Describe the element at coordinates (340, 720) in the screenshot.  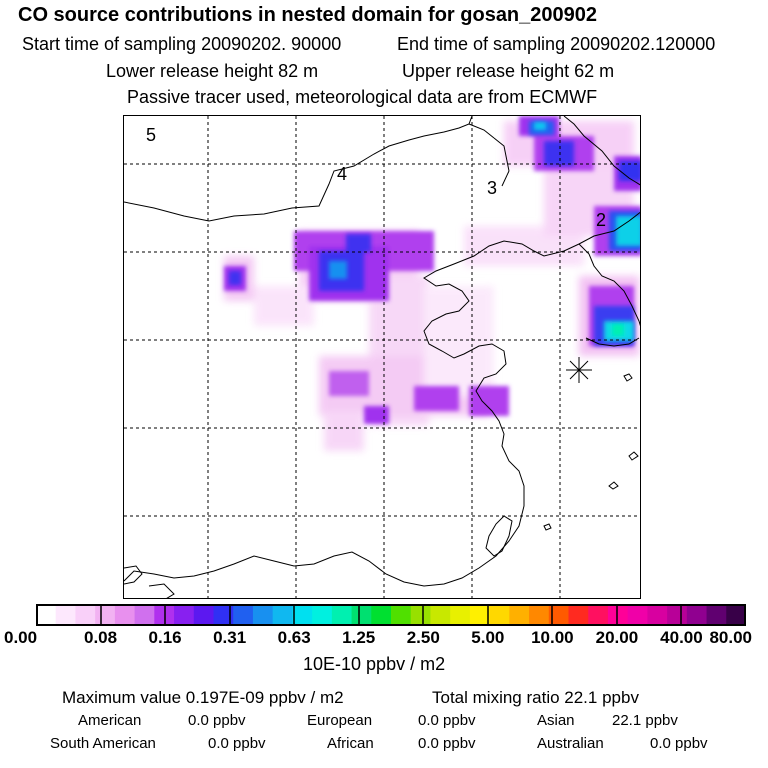
I see `european-label: European` at that location.